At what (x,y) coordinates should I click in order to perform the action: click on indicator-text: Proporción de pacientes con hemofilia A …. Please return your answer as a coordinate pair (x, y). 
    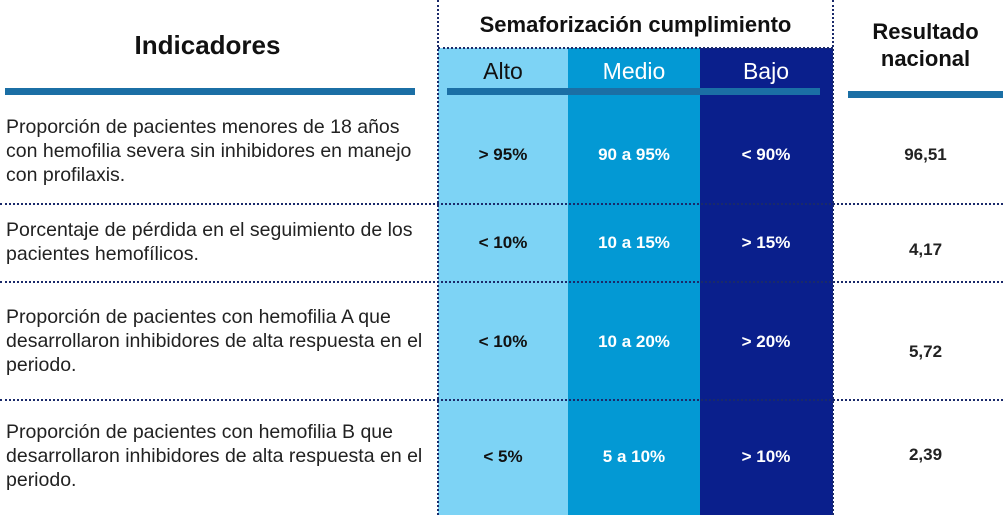
    Looking at the image, I should click on (214, 341).